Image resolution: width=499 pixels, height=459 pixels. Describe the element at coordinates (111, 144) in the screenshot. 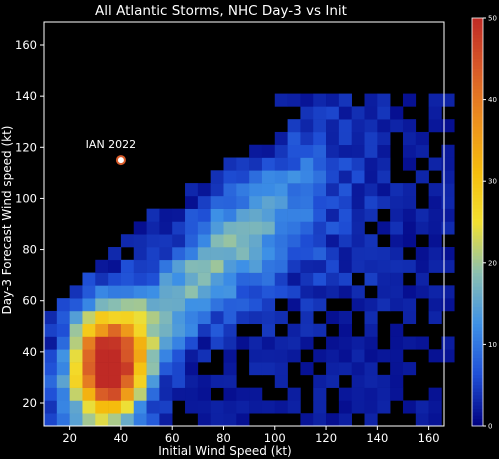

I see `storm-label: IAN 2022` at that location.